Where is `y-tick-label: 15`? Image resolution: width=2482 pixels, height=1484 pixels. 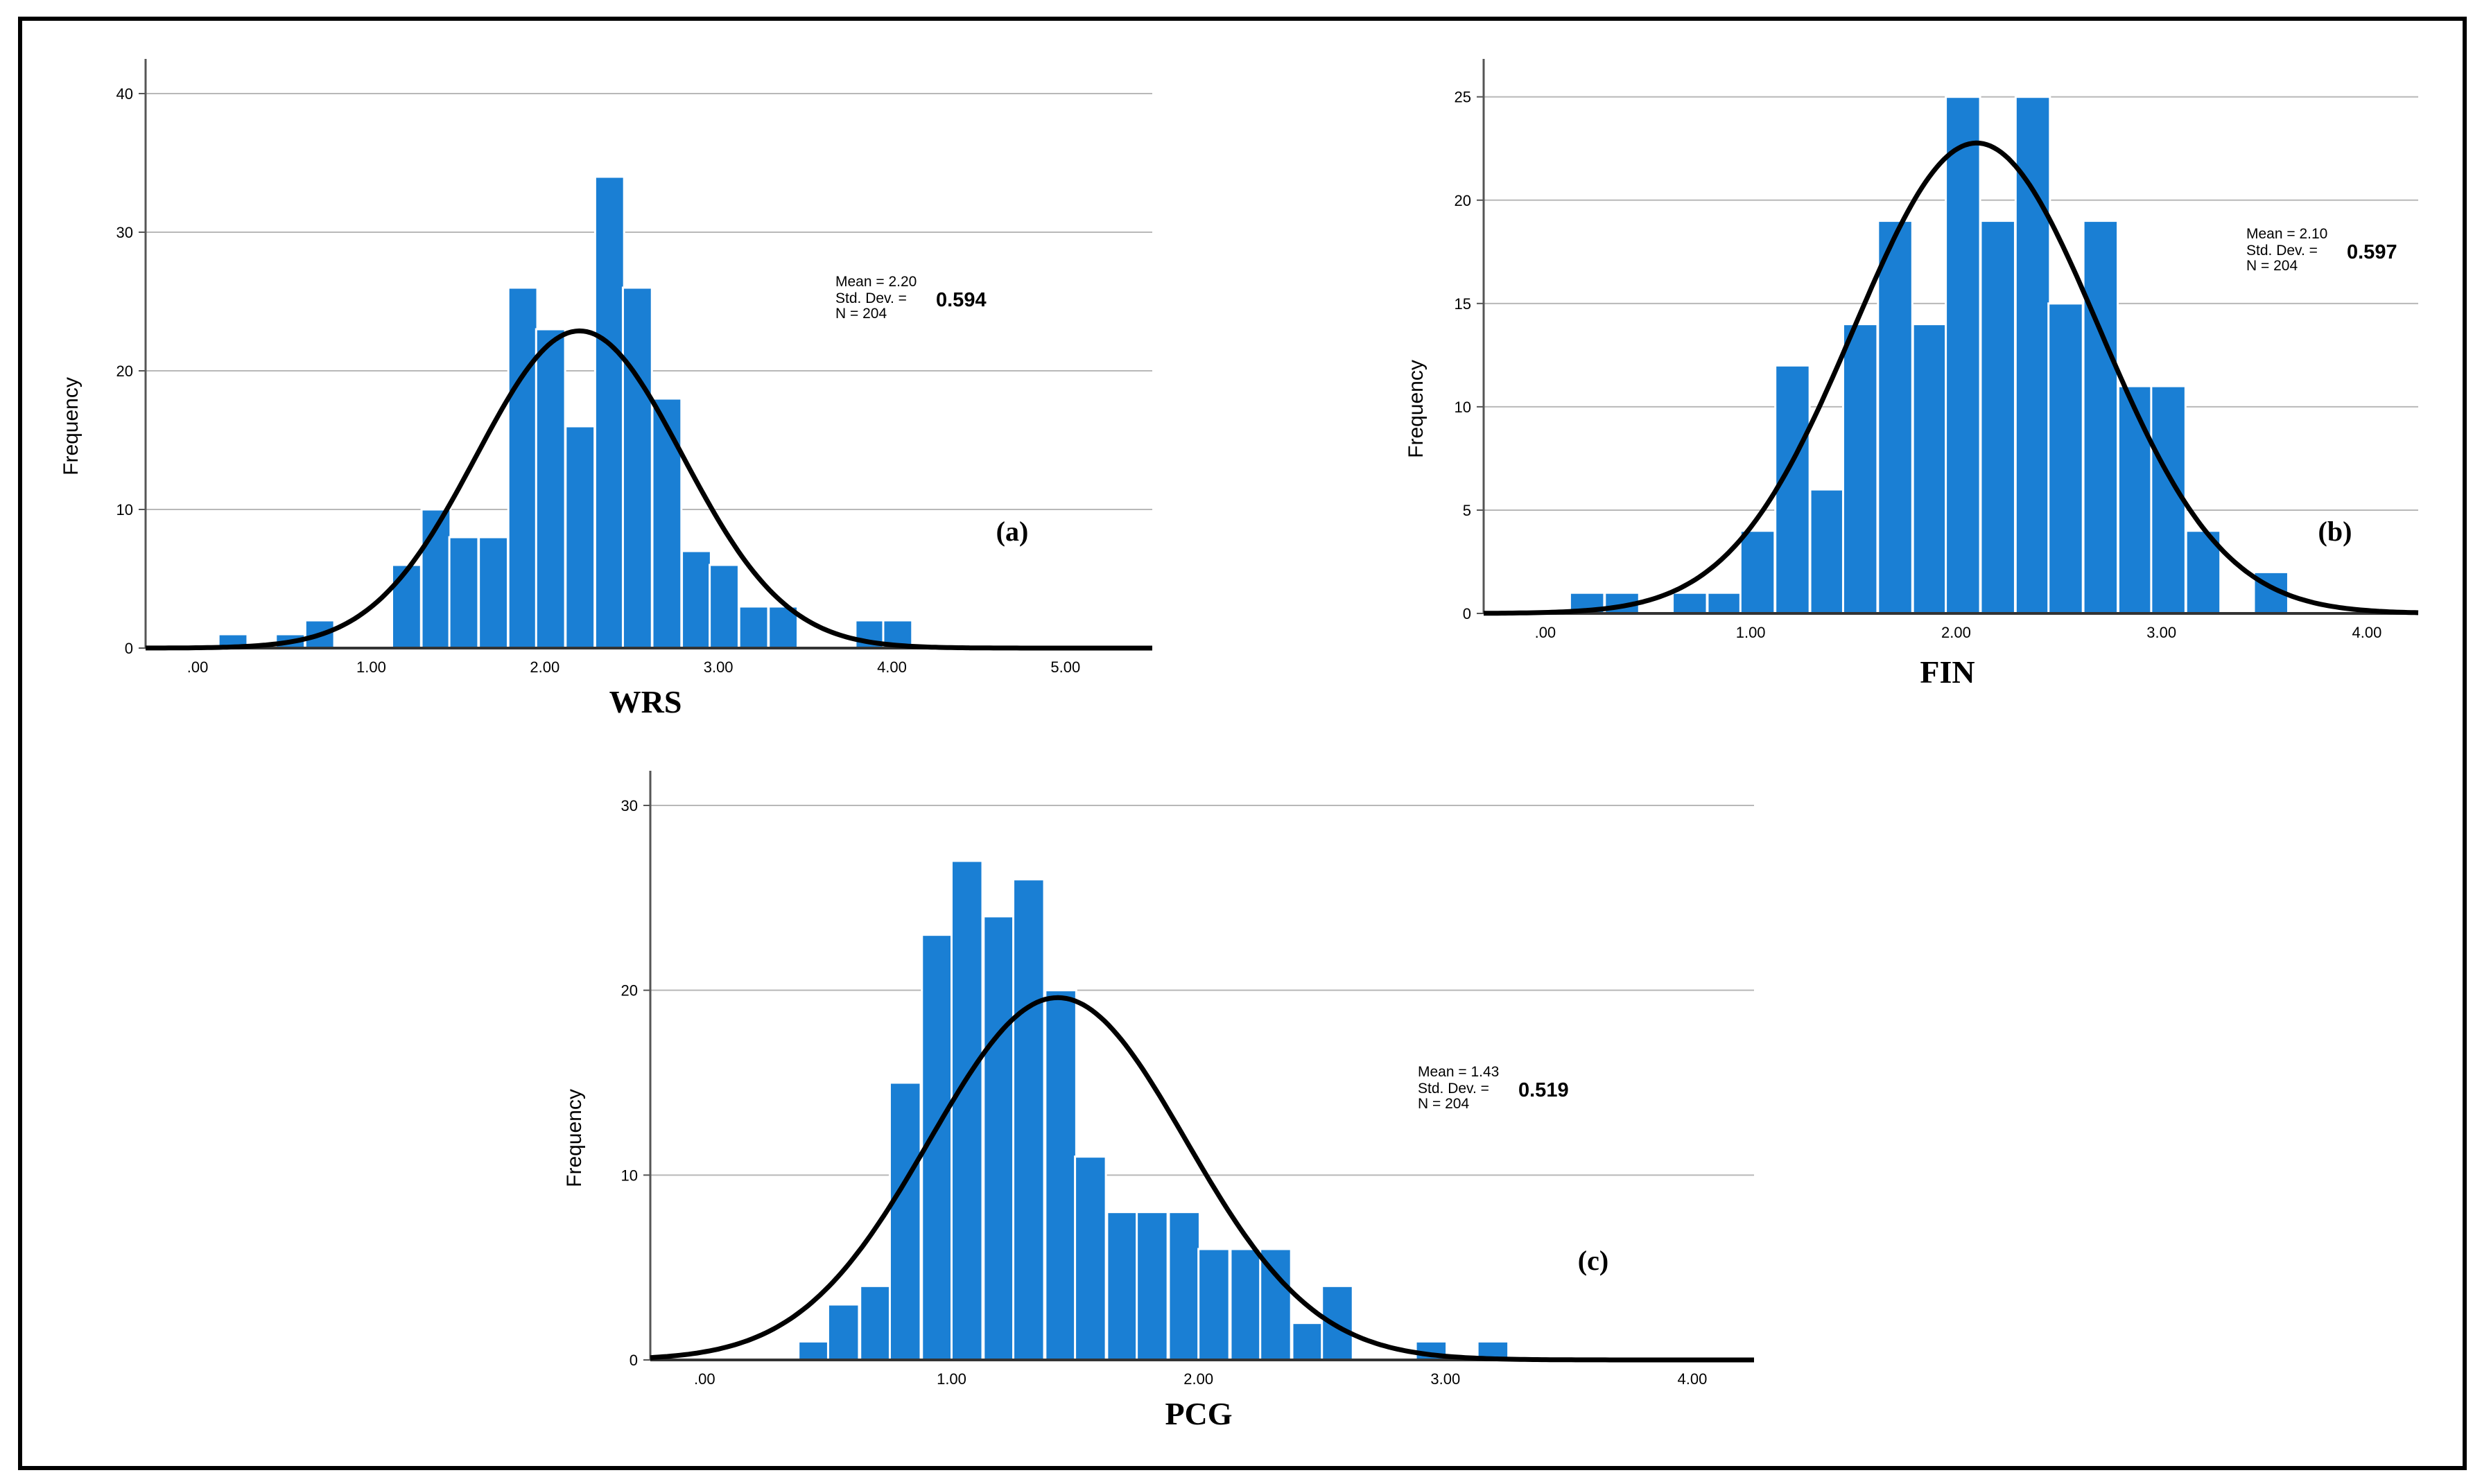
y-tick-label: 15 is located at coordinates (1463, 304).